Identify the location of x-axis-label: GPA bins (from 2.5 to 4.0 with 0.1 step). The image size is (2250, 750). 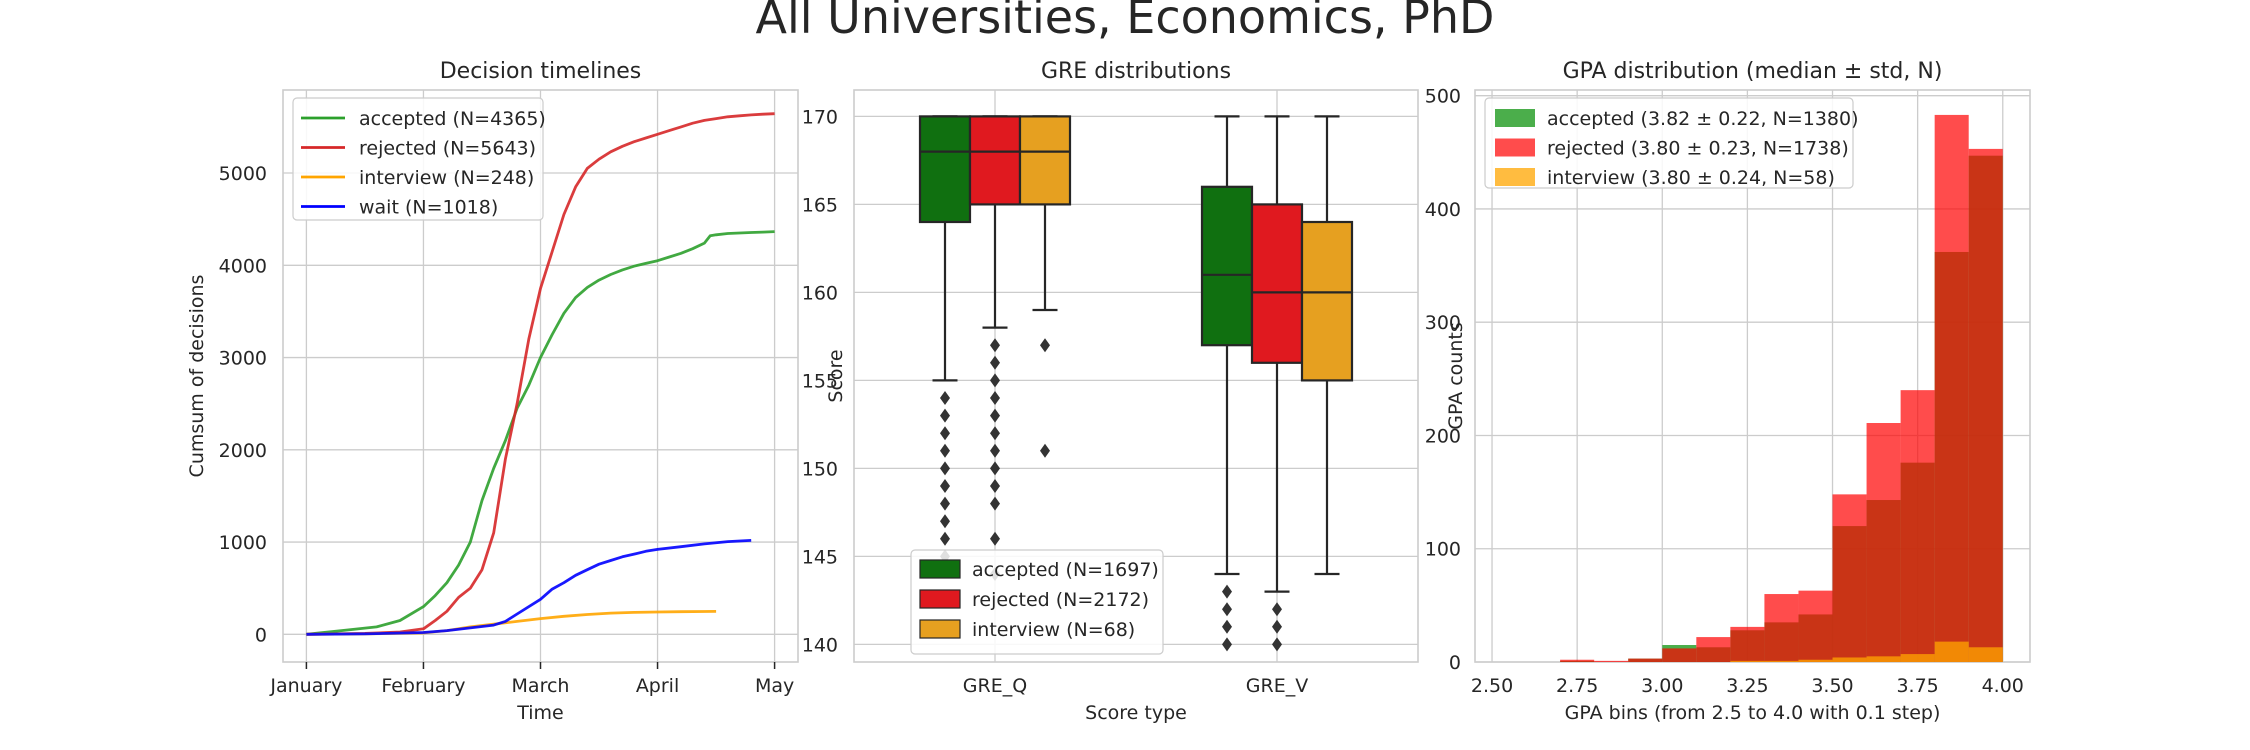
(1753, 713).